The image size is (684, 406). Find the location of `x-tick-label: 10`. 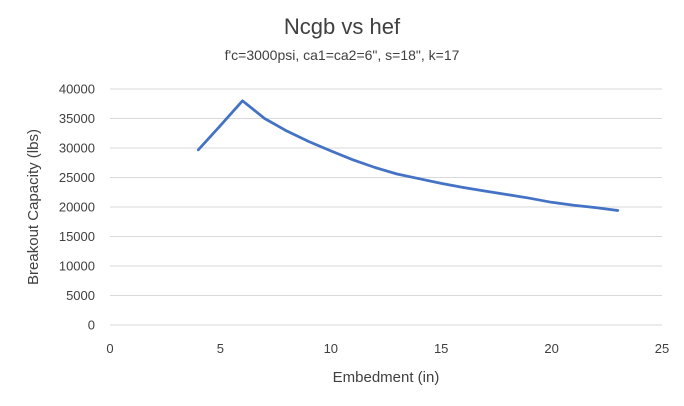

x-tick-label: 10 is located at coordinates (331, 348).